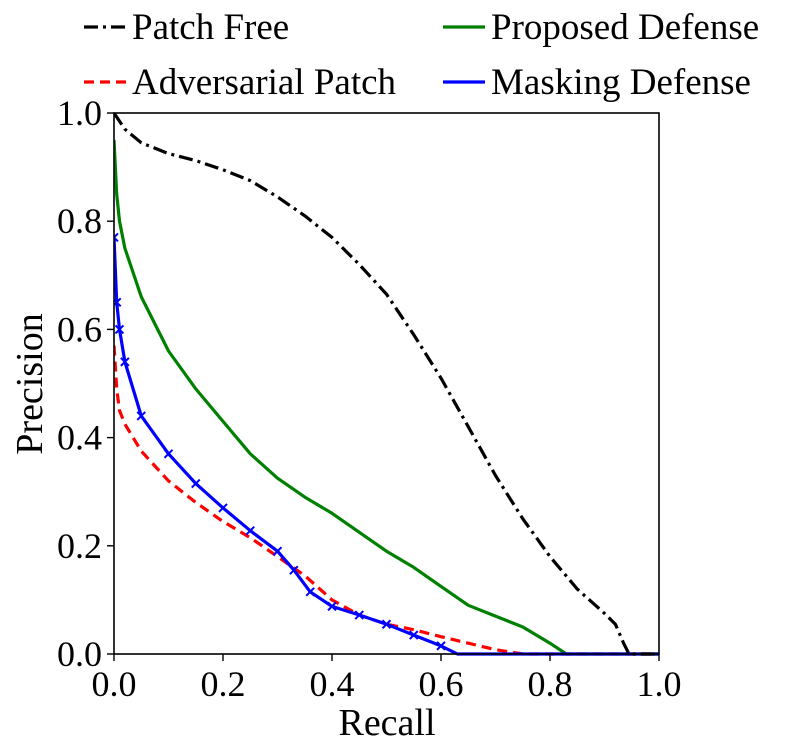 This screenshot has width=786, height=755. I want to click on x-tick-label: 1.0, so click(659, 684).